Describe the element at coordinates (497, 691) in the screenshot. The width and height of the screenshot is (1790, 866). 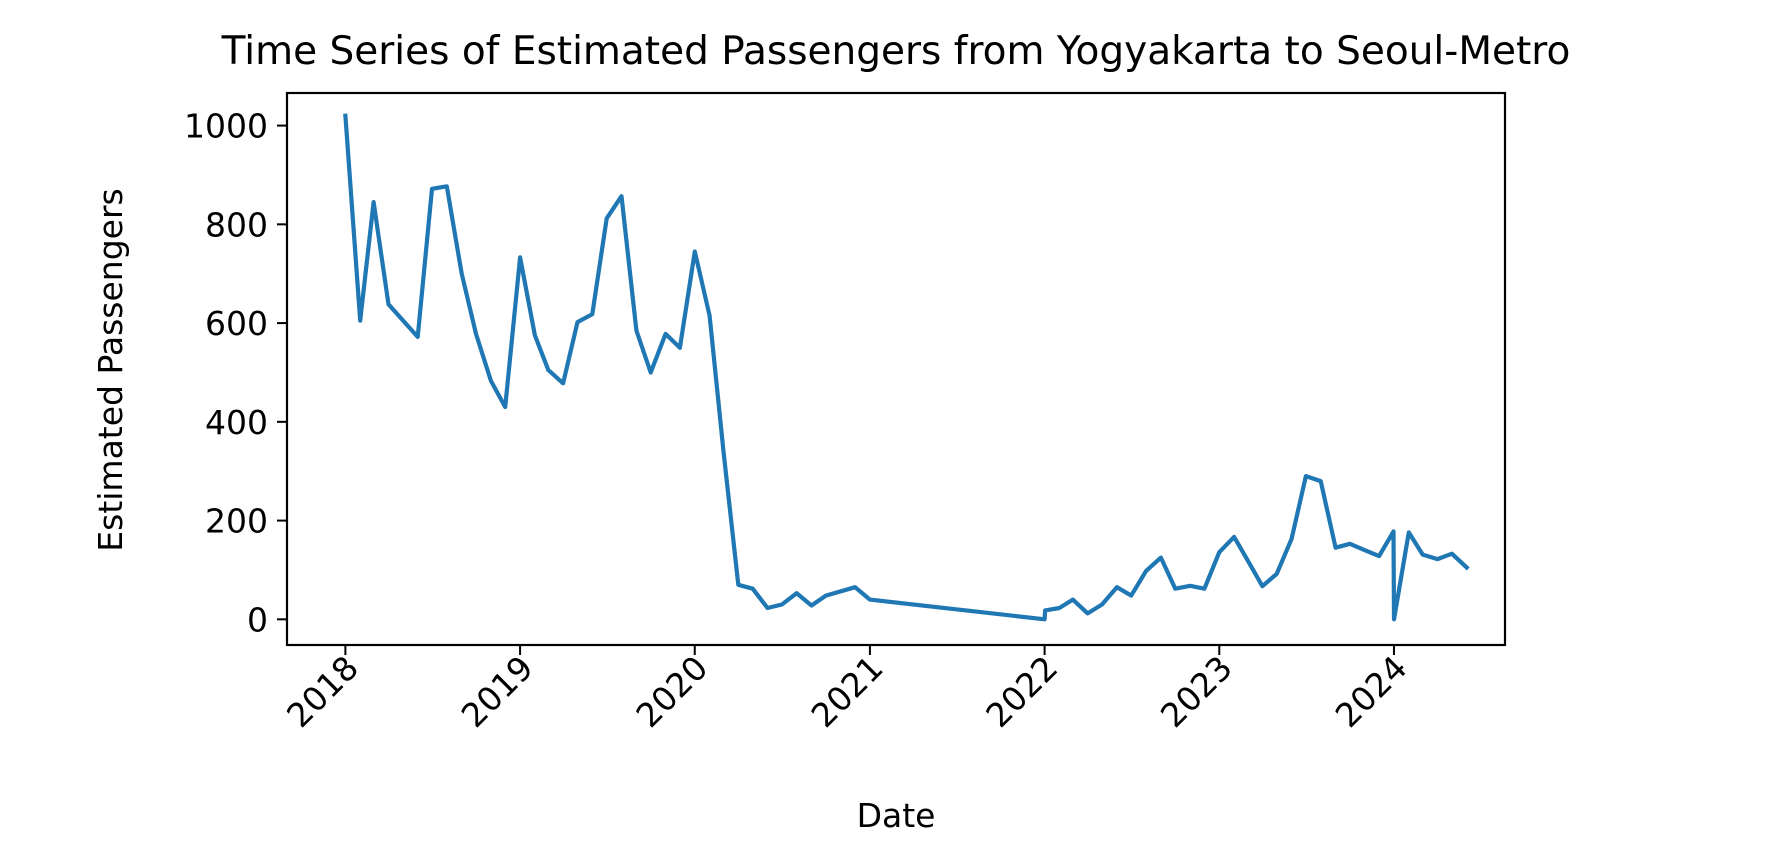
I see `x-tick-label: 2019` at that location.